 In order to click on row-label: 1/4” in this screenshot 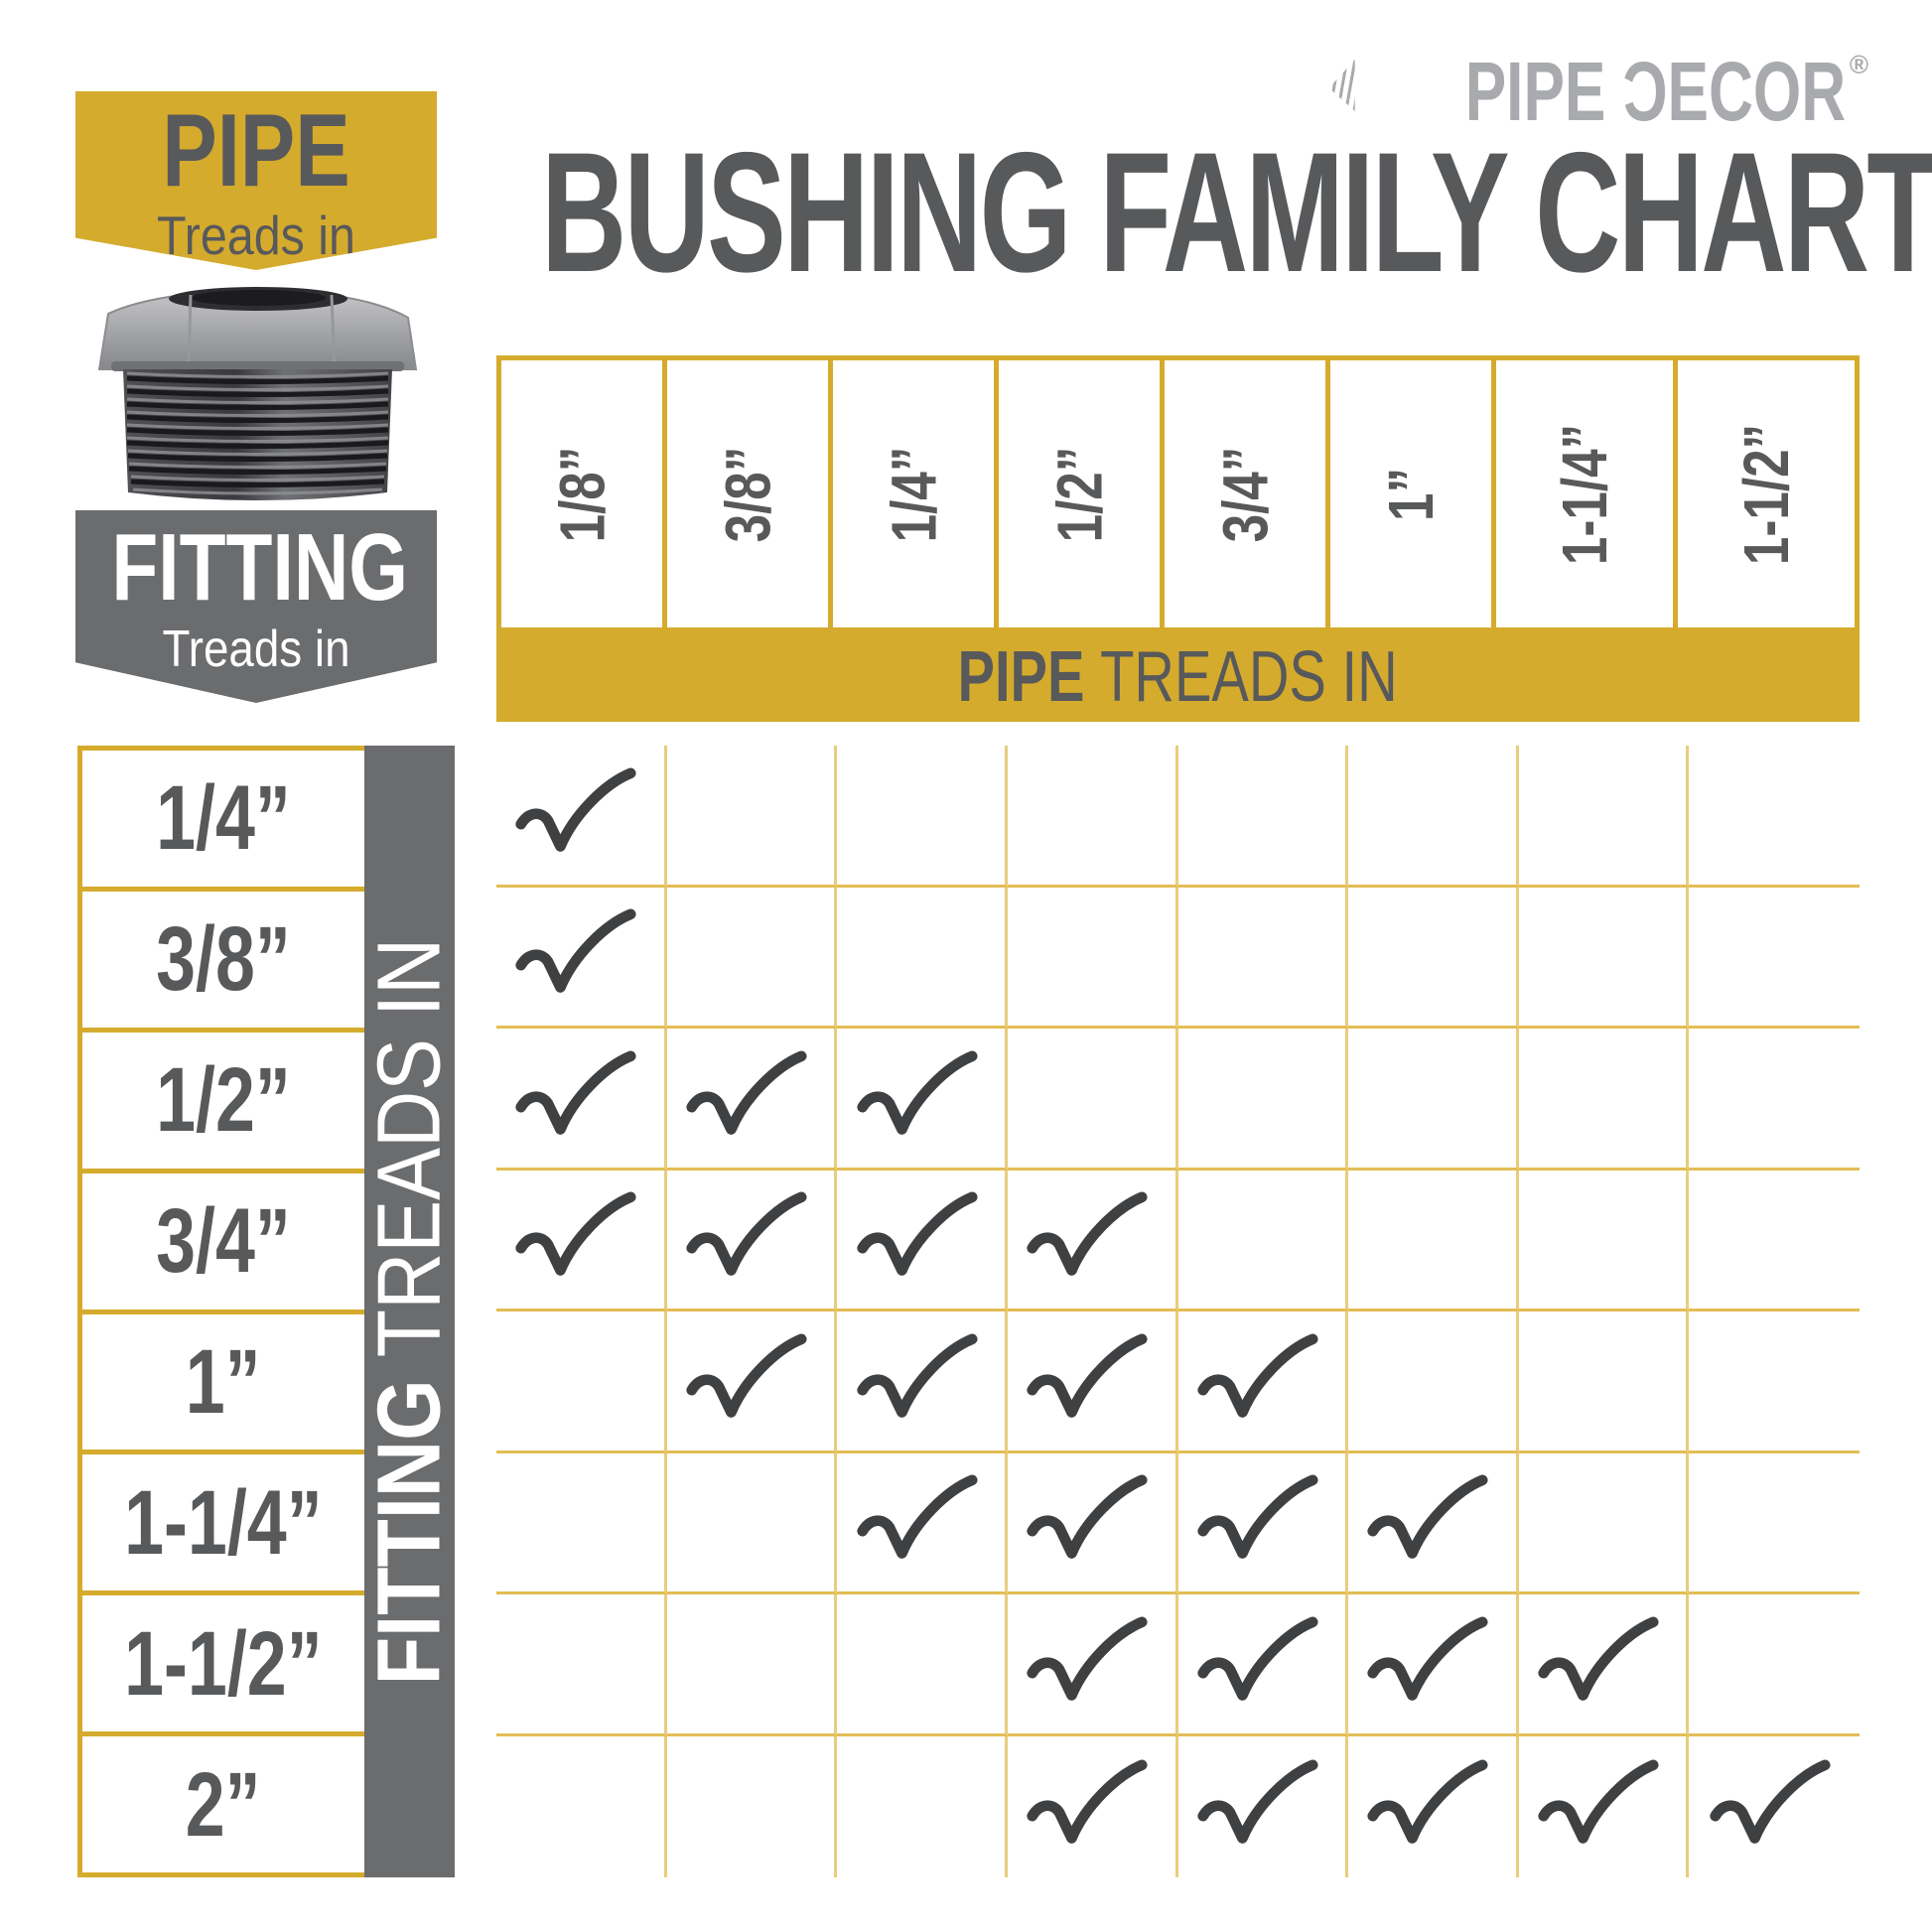, I will do `click(224, 818)`.